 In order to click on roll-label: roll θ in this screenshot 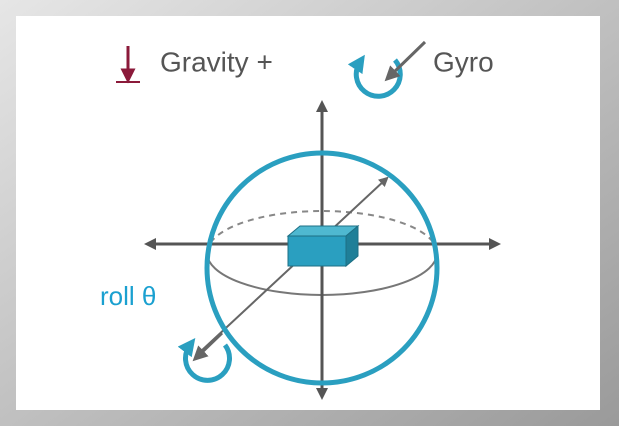, I will do `click(128, 296)`.